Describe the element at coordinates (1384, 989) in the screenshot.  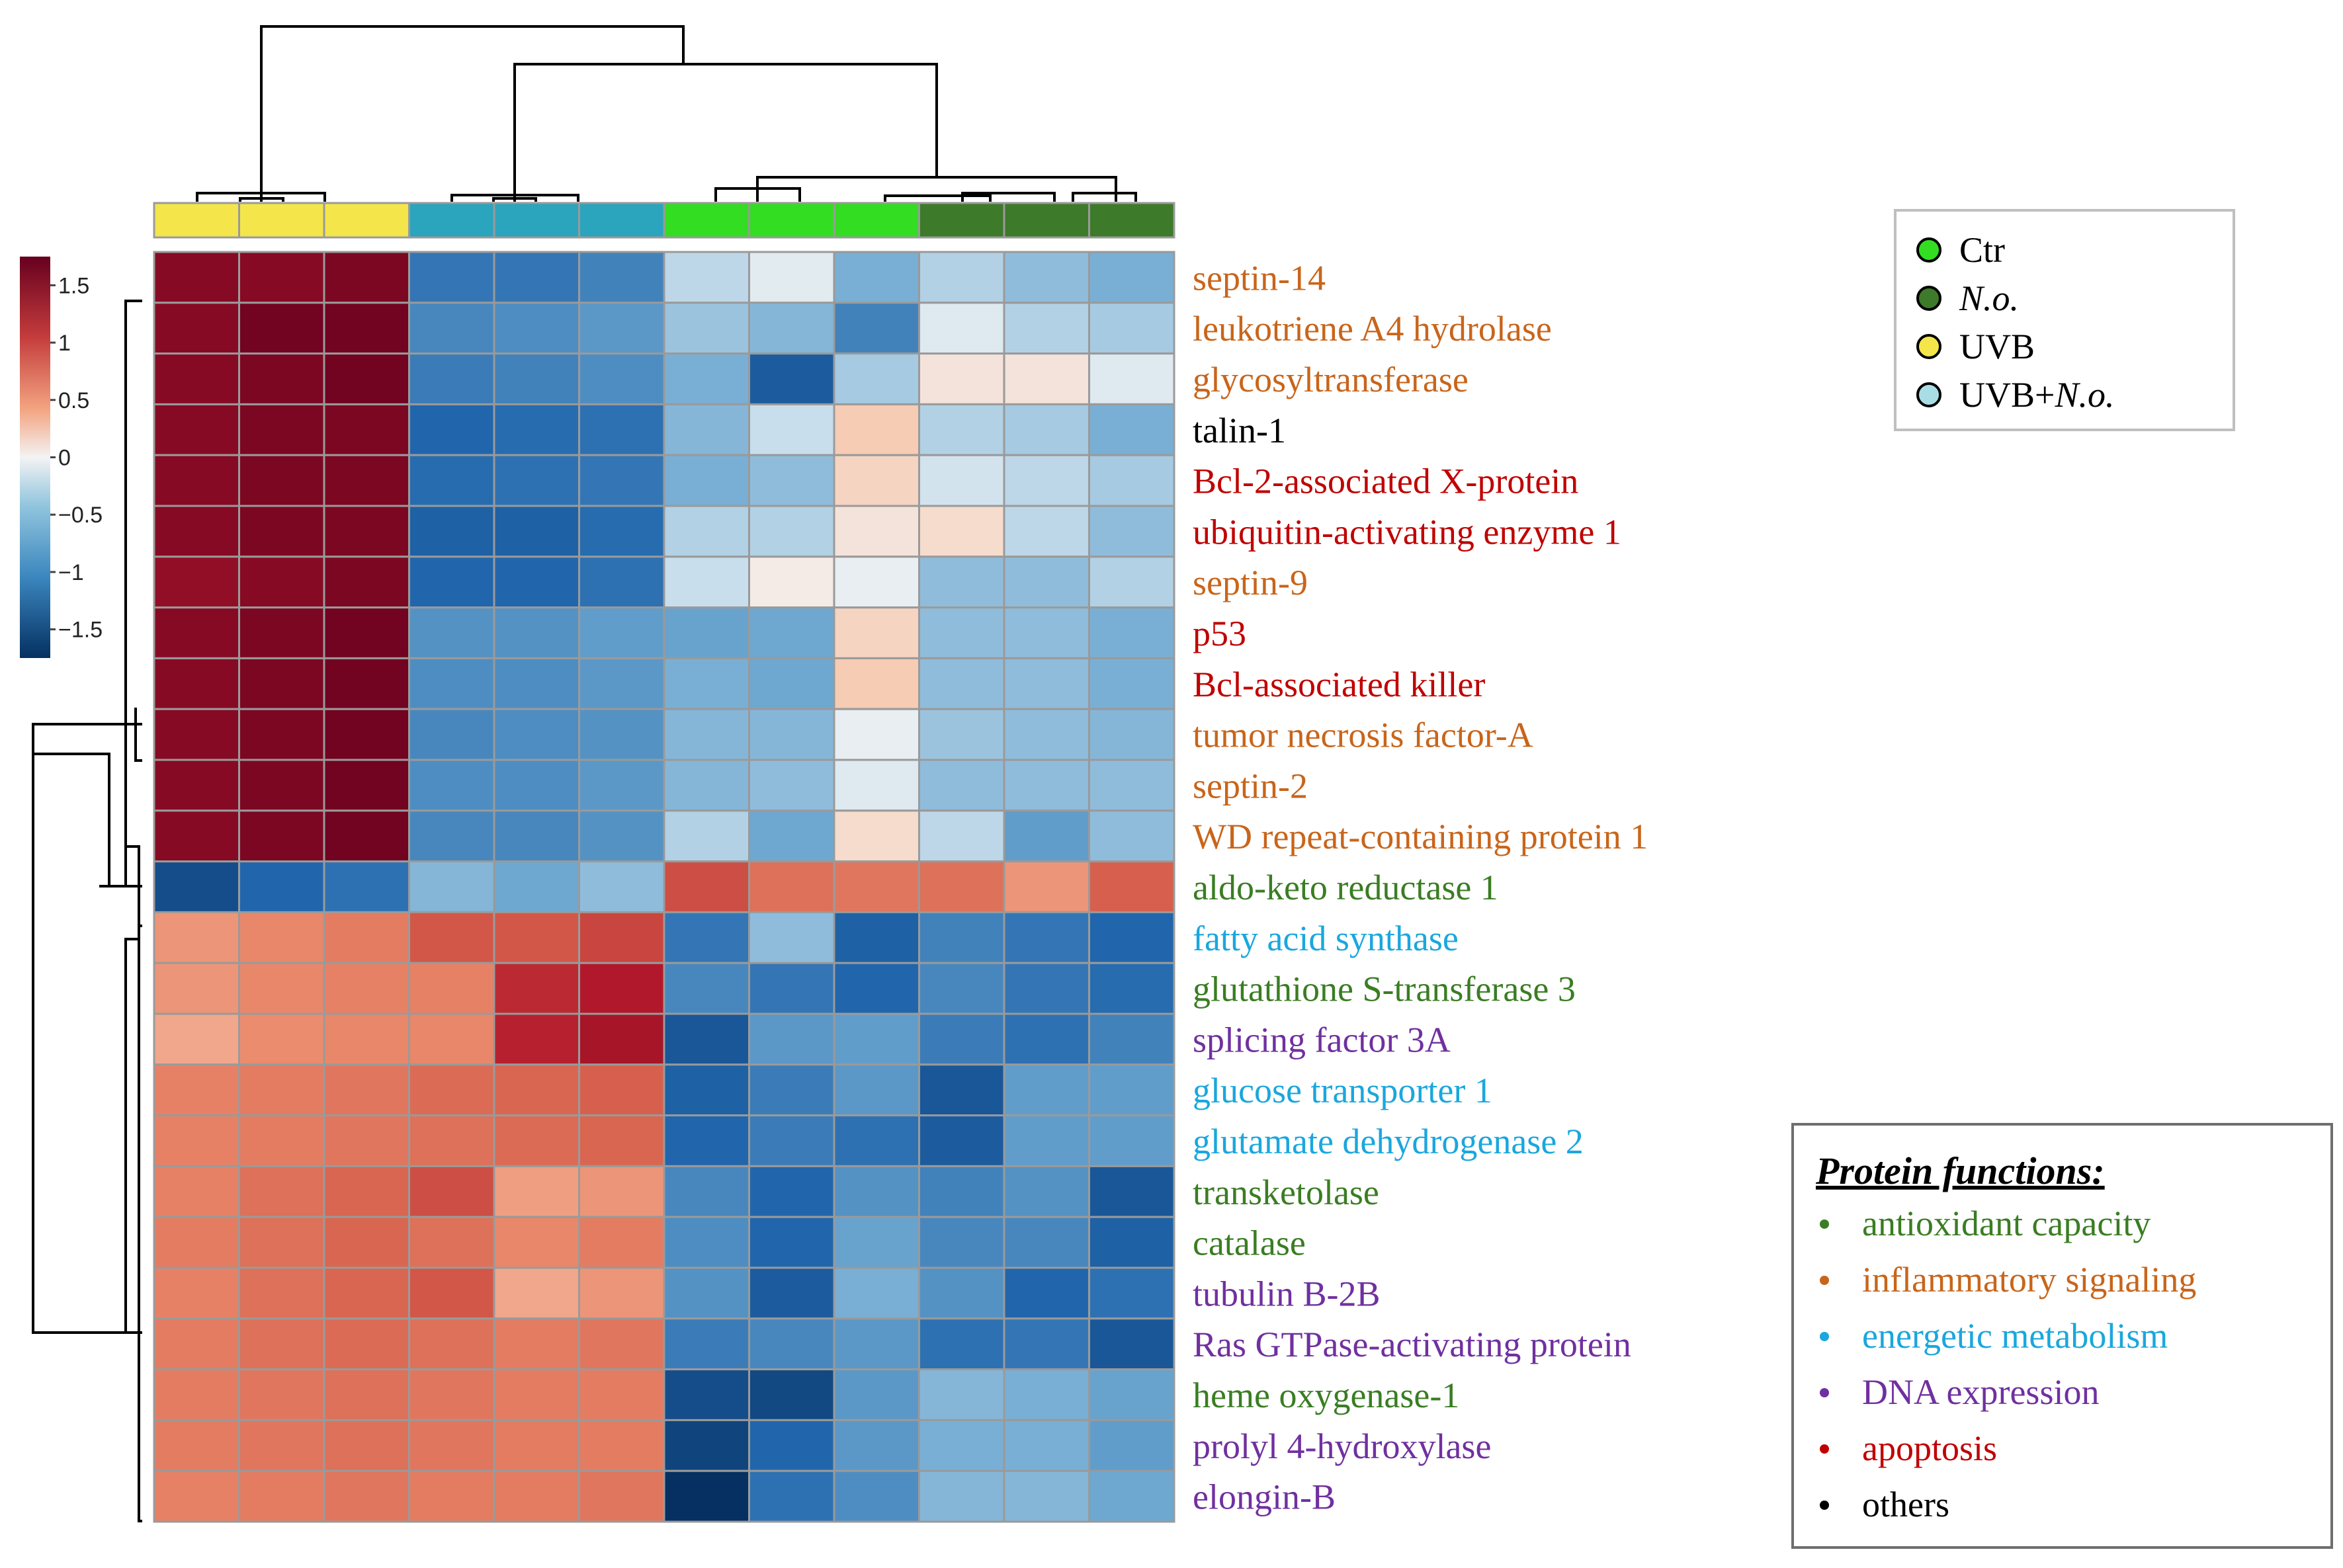
I see `row-label: glutathione S-transferase 3` at that location.